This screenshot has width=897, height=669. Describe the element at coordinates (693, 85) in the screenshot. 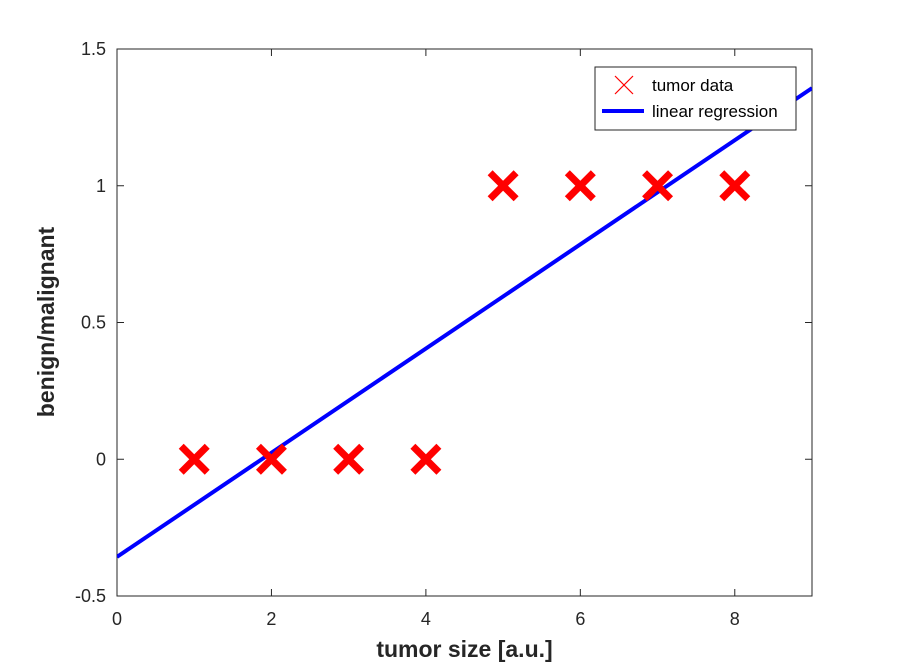

I see `legend-label: tumor data` at that location.